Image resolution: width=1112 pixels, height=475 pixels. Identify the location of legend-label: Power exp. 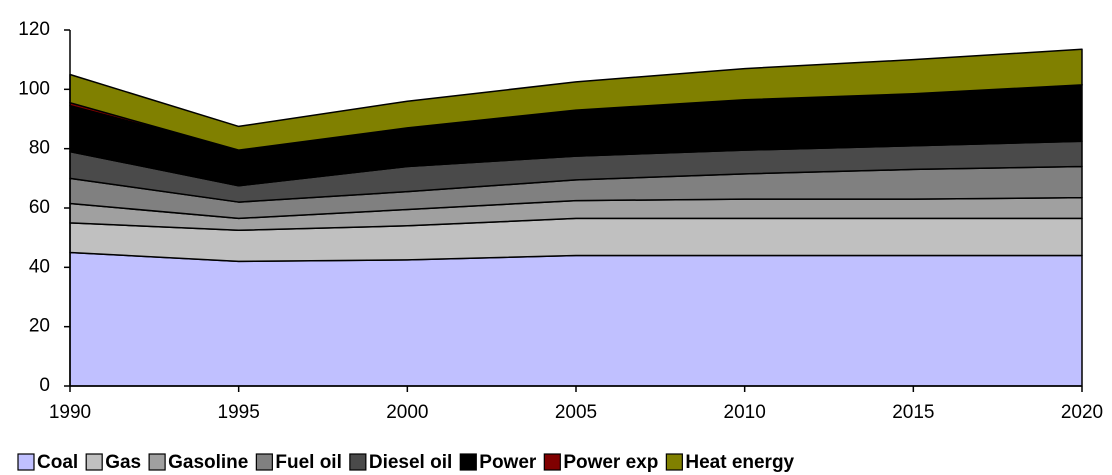
(610, 462).